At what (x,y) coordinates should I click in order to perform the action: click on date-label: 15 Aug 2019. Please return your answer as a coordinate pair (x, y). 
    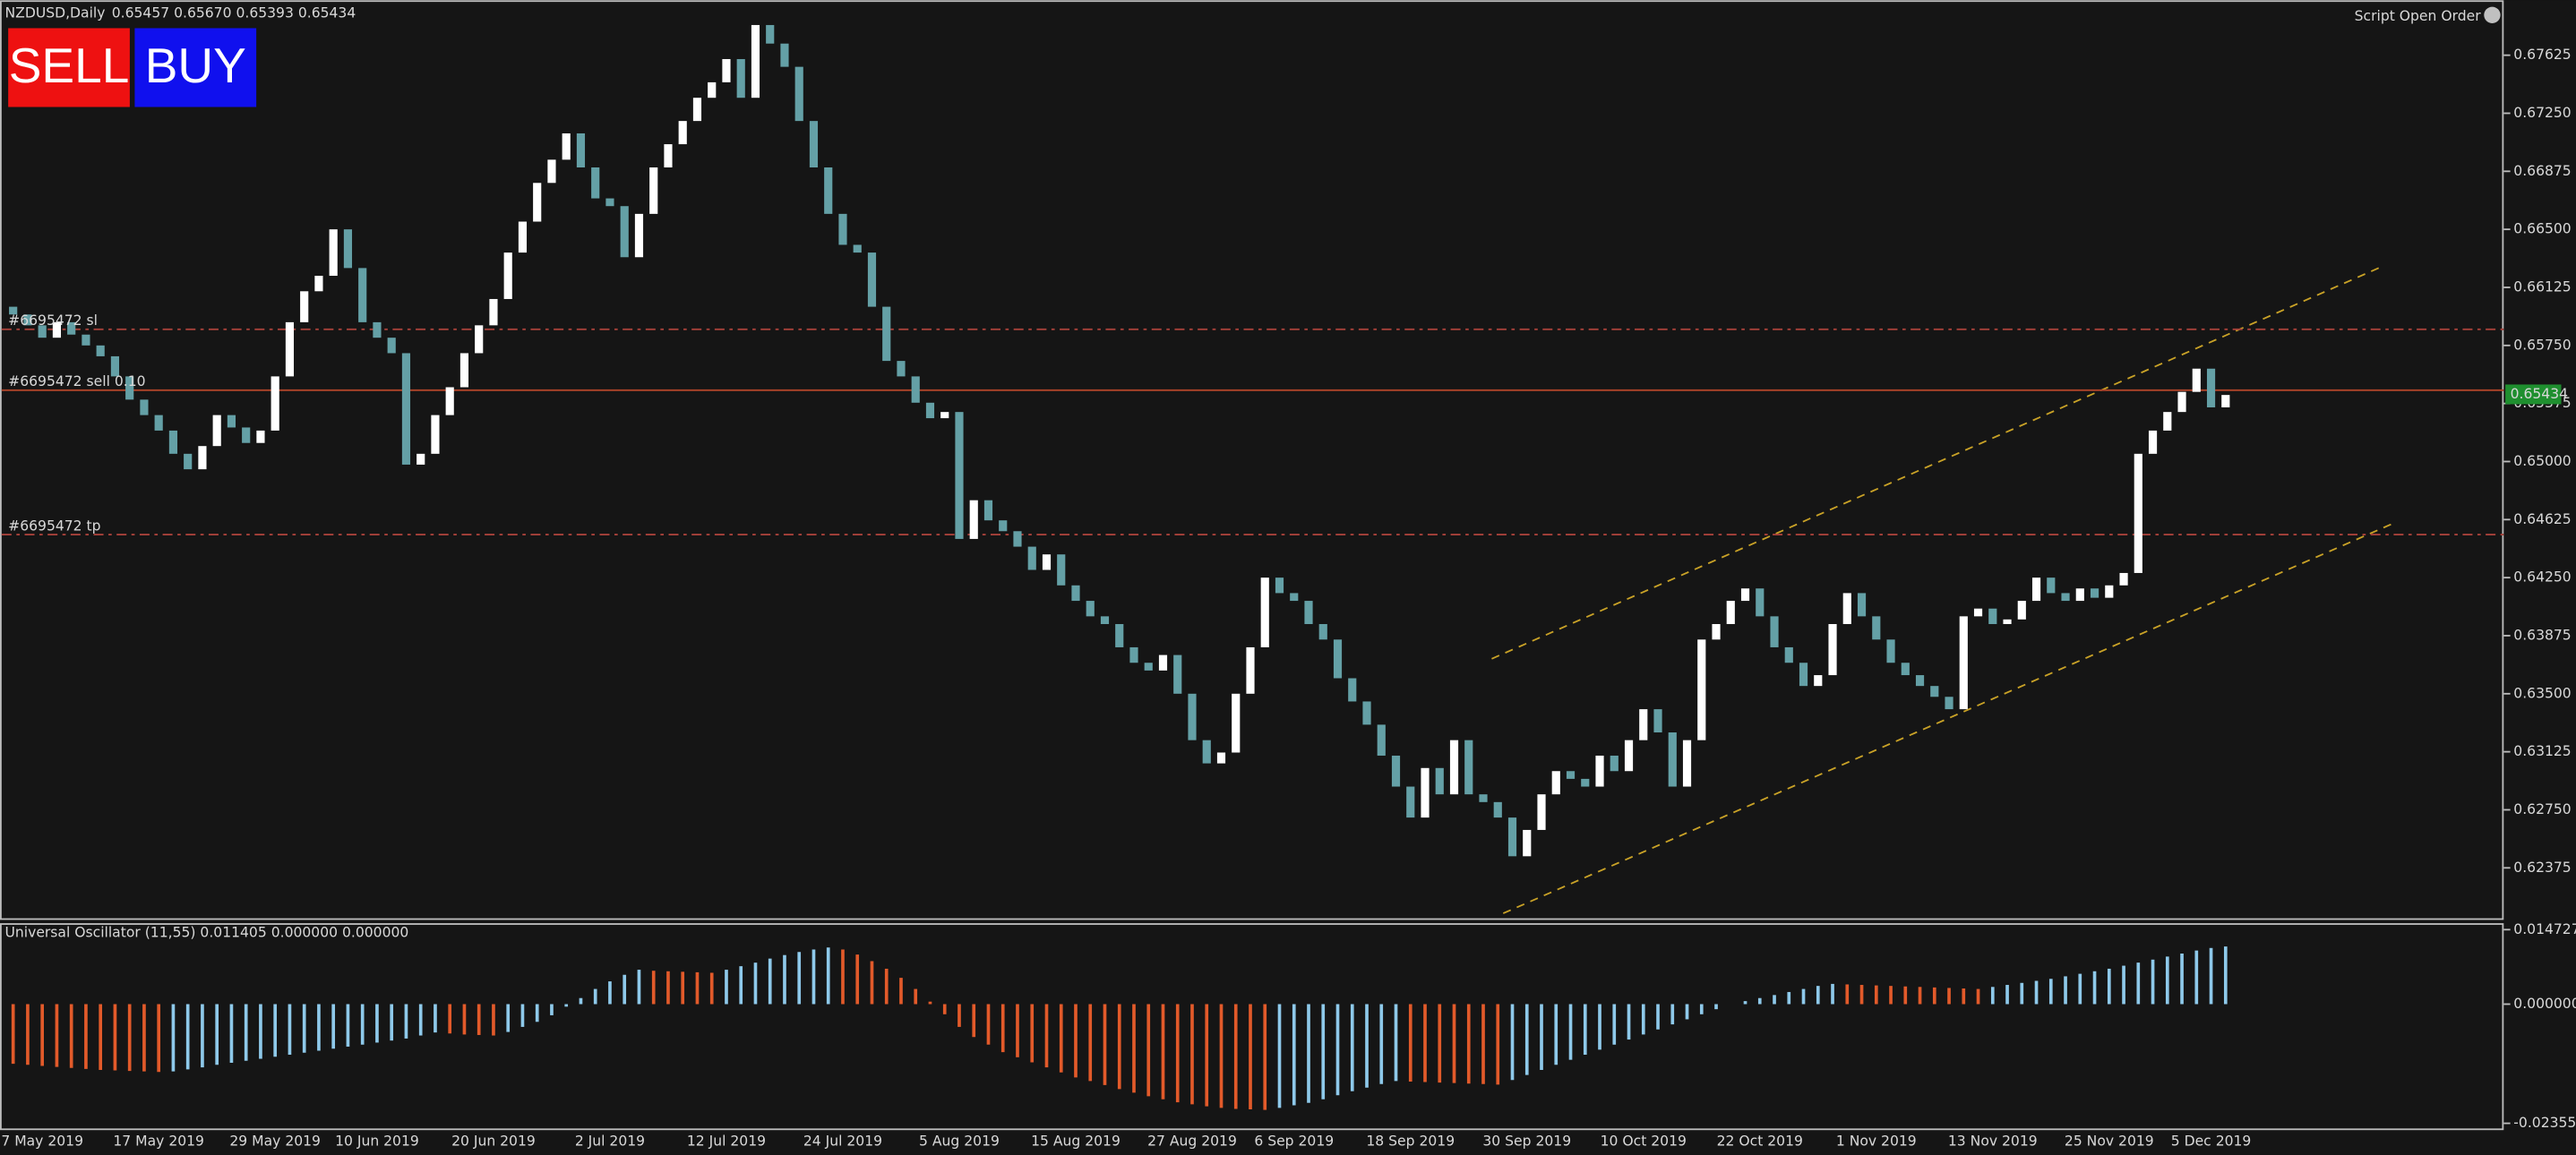
    Looking at the image, I should click on (1076, 1142).